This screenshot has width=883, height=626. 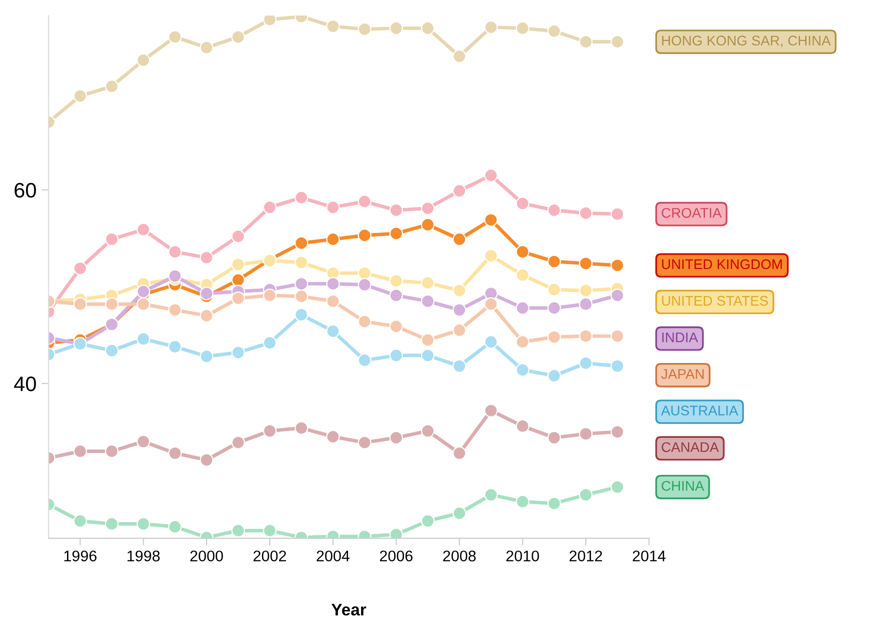 I want to click on text: AUSTRALIA, so click(x=699, y=411).